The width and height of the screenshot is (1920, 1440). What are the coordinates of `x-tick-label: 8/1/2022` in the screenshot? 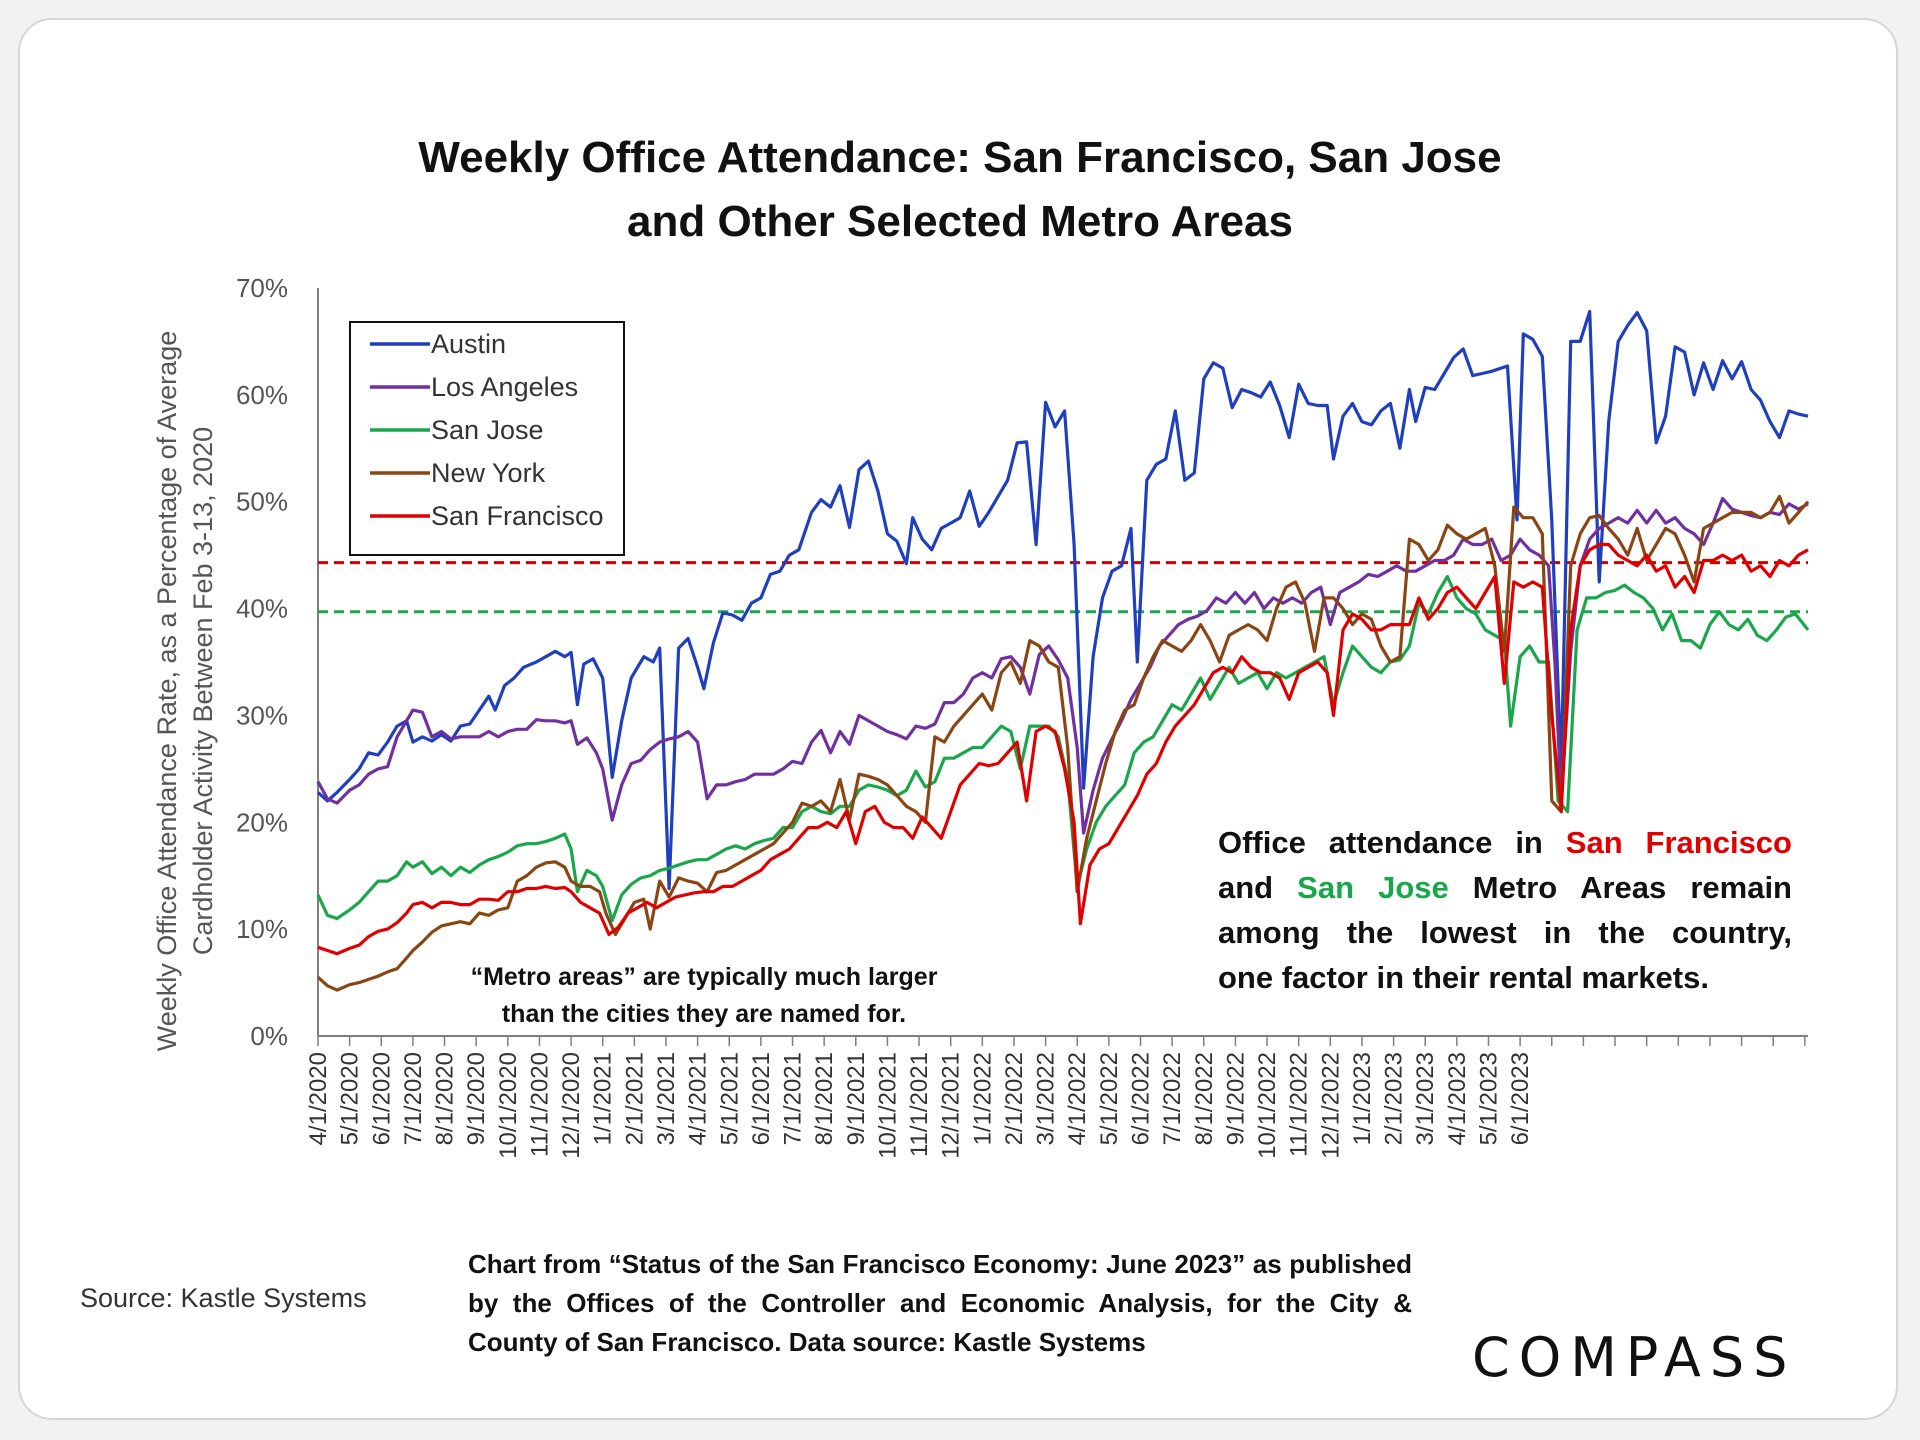 It's located at (1204, 1098).